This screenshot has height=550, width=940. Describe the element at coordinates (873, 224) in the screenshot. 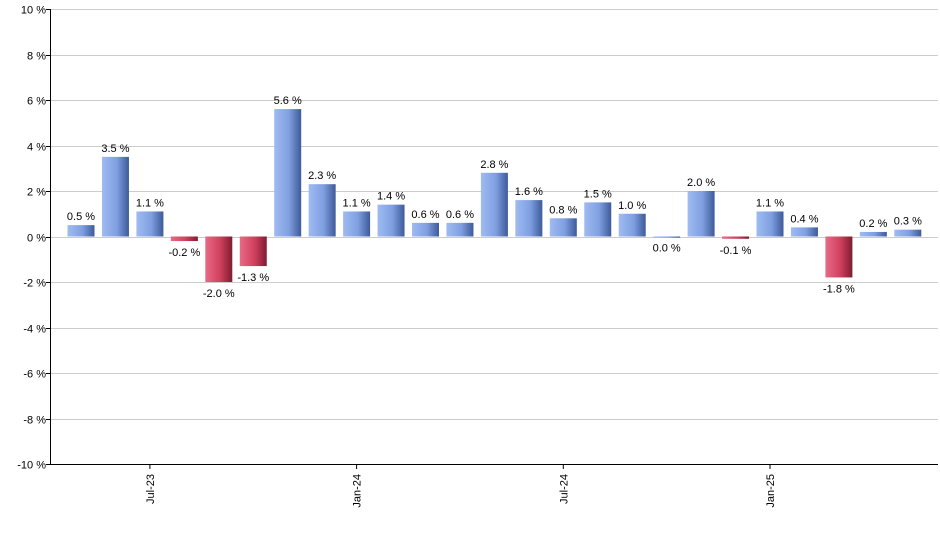

I see `data-label: 0.2 %` at that location.